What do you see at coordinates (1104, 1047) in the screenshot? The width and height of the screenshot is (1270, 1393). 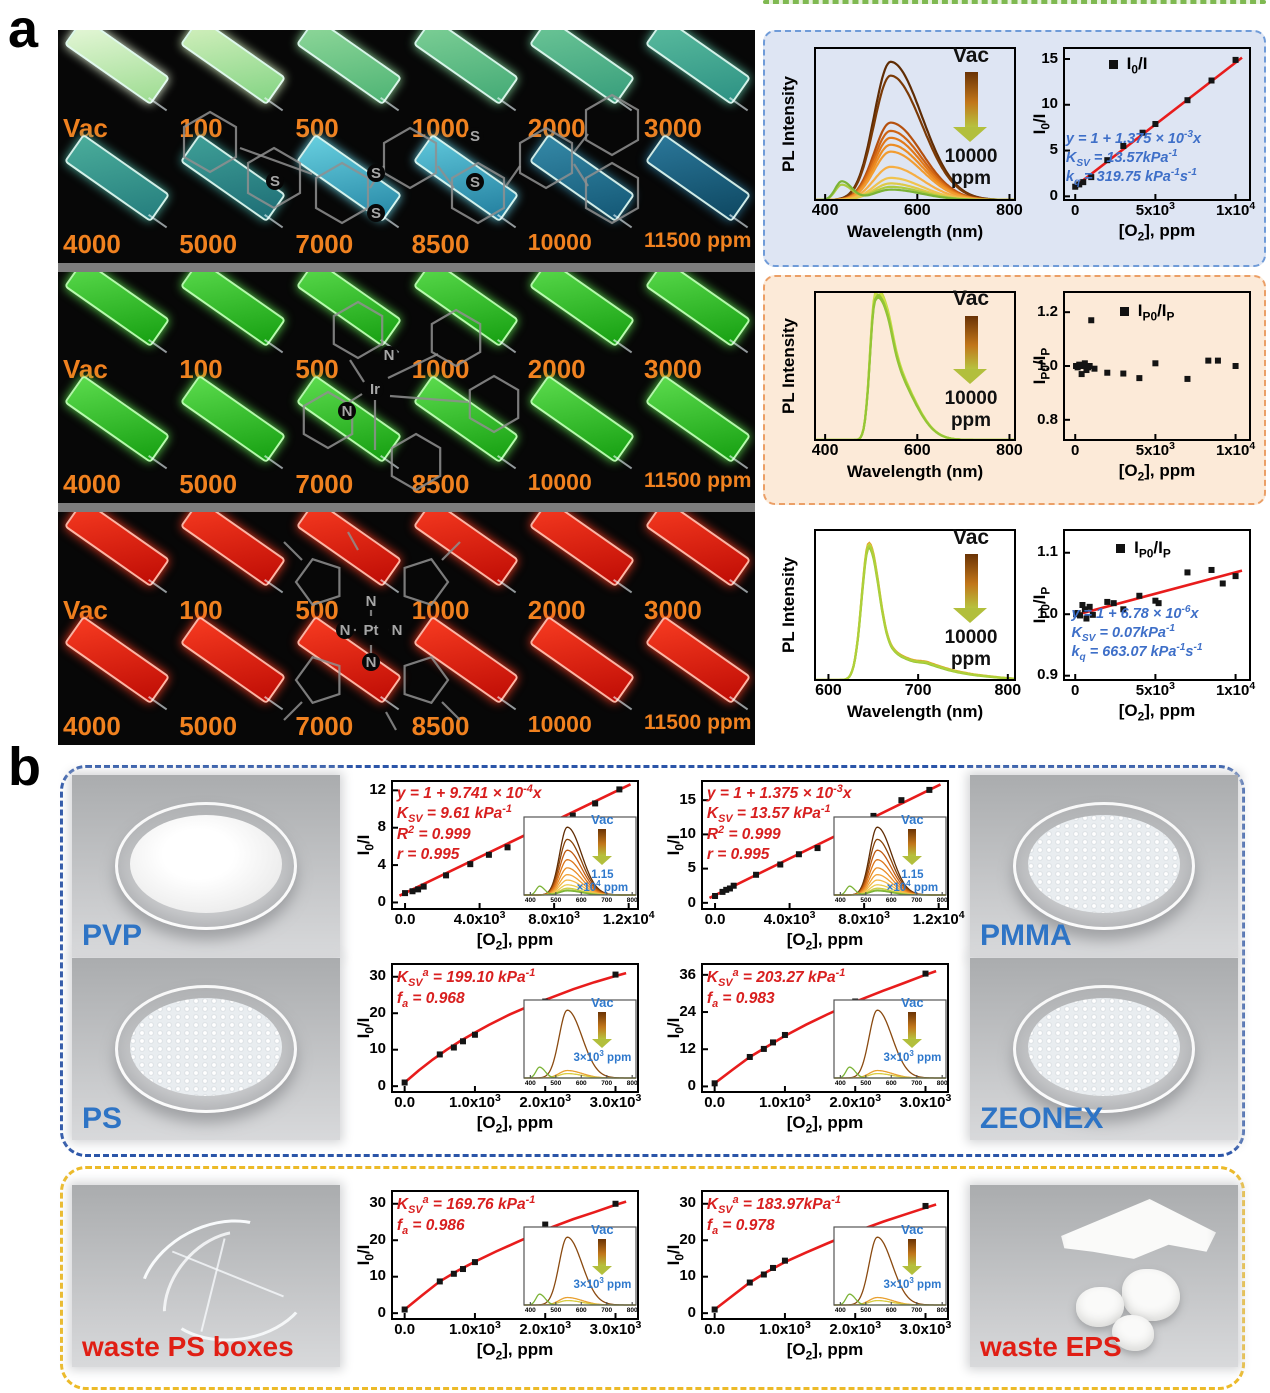 I see `polymer-pellets` at bounding box center [1104, 1047].